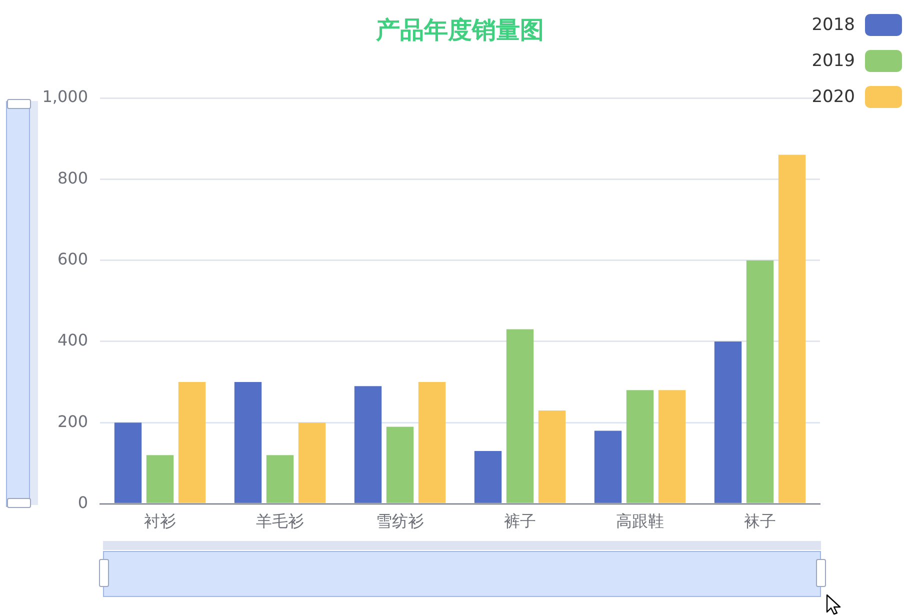 The height and width of the screenshot is (615, 920). Describe the element at coordinates (400, 521) in the screenshot. I see `x-tick-label: 雪纺衫` at that location.